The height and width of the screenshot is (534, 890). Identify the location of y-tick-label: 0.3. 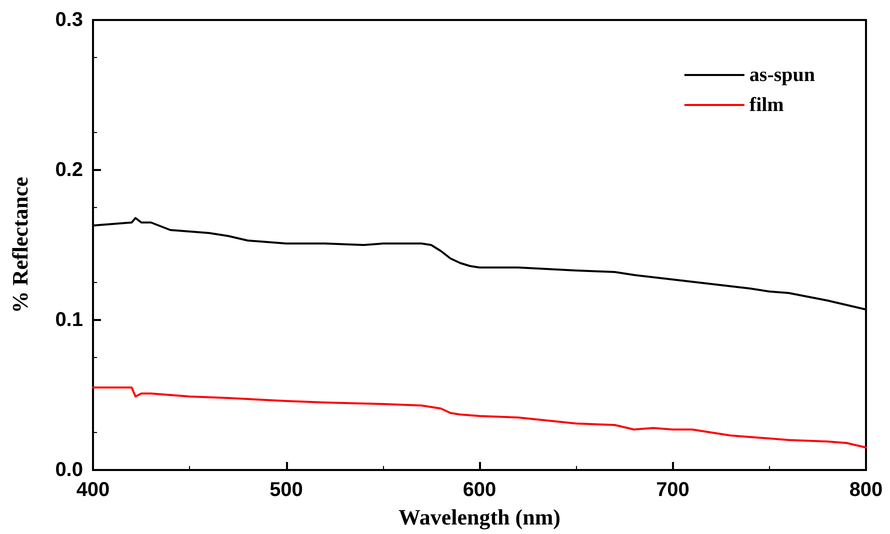
(69, 20).